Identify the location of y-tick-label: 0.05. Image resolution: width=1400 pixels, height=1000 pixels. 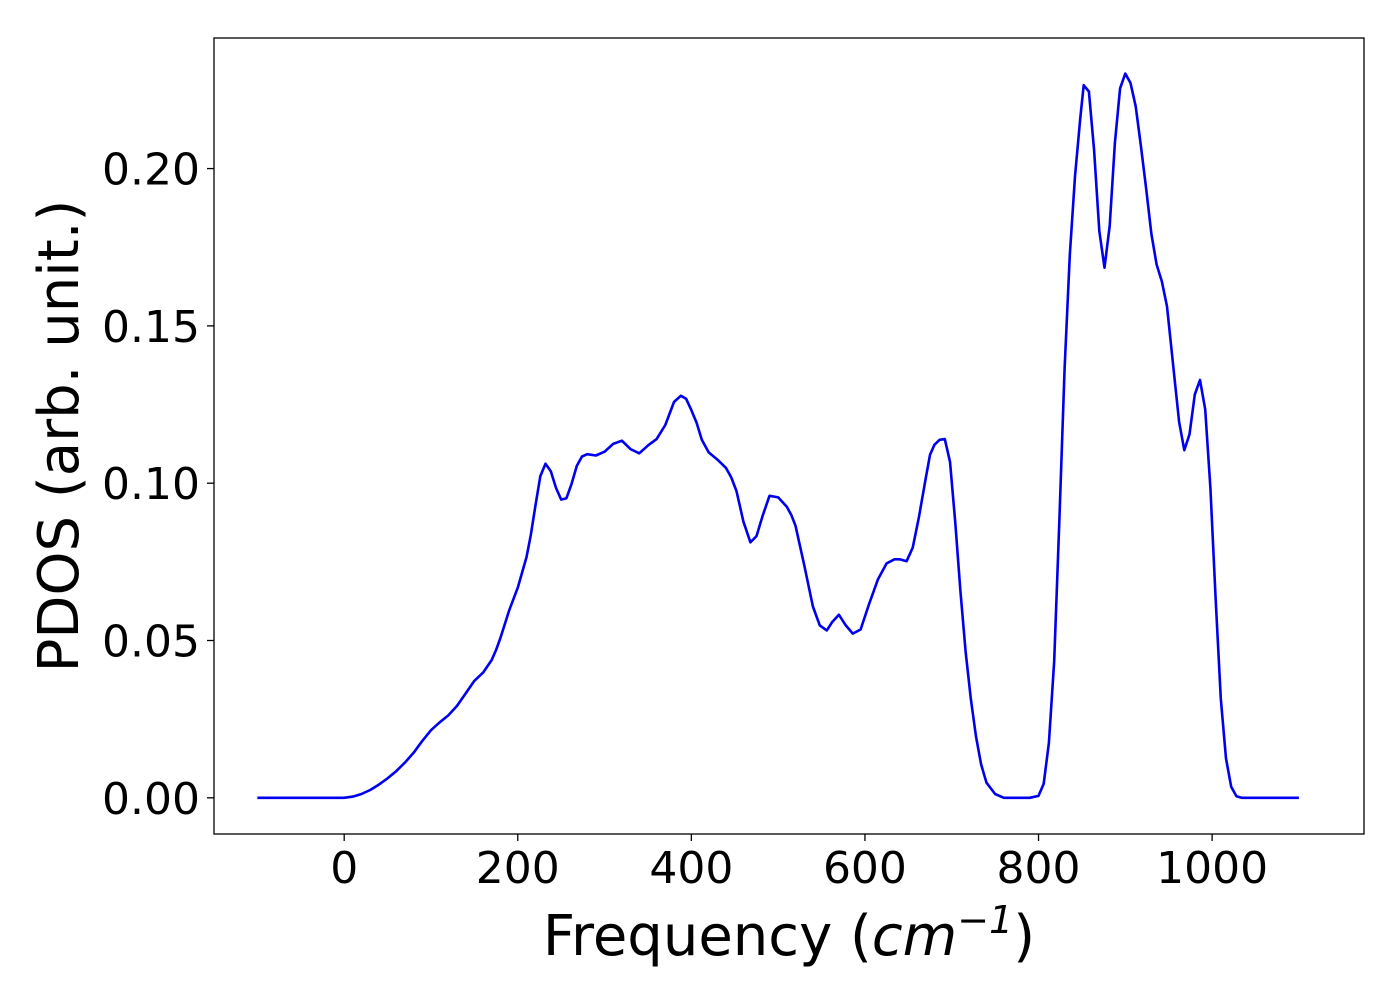
(151, 642).